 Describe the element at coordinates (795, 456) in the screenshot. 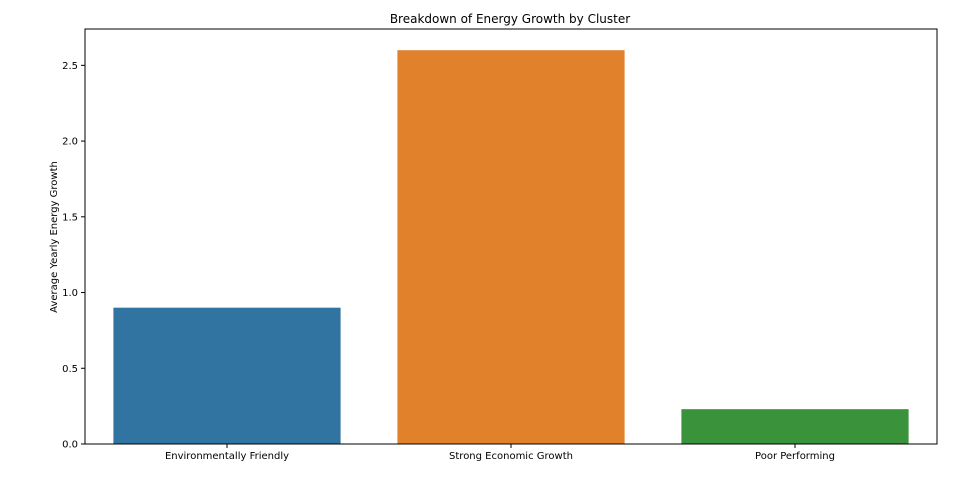

I see `x-tick-label-2: Poor Performing` at that location.